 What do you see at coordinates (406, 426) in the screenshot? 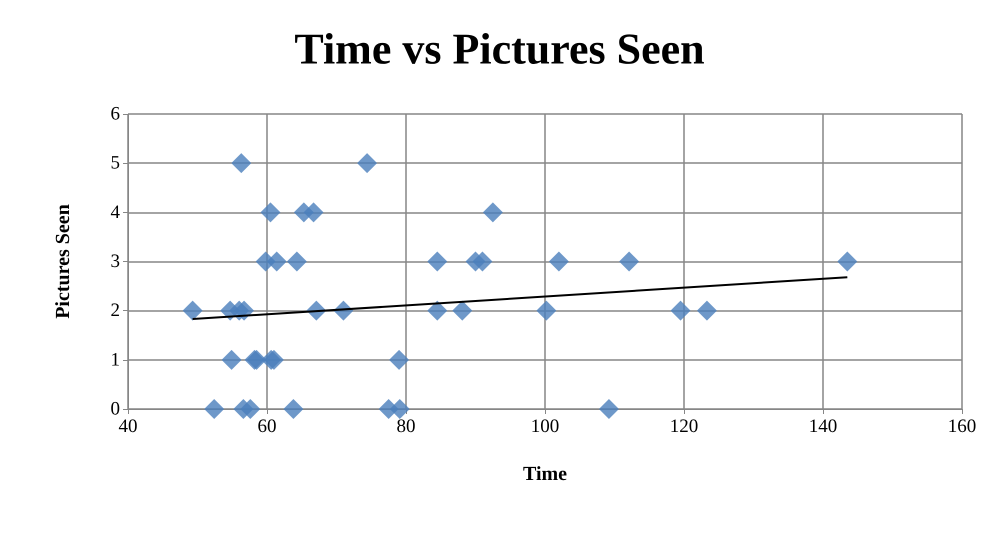
I see `x-tick-label: 80` at bounding box center [406, 426].